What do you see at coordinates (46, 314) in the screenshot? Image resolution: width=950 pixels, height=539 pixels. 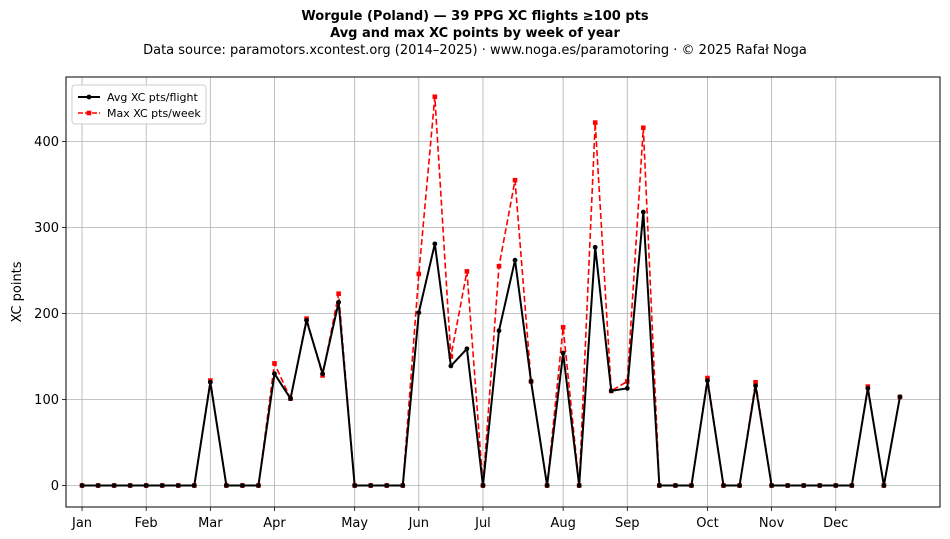 I see `y-tick-label: 200` at bounding box center [46, 314].